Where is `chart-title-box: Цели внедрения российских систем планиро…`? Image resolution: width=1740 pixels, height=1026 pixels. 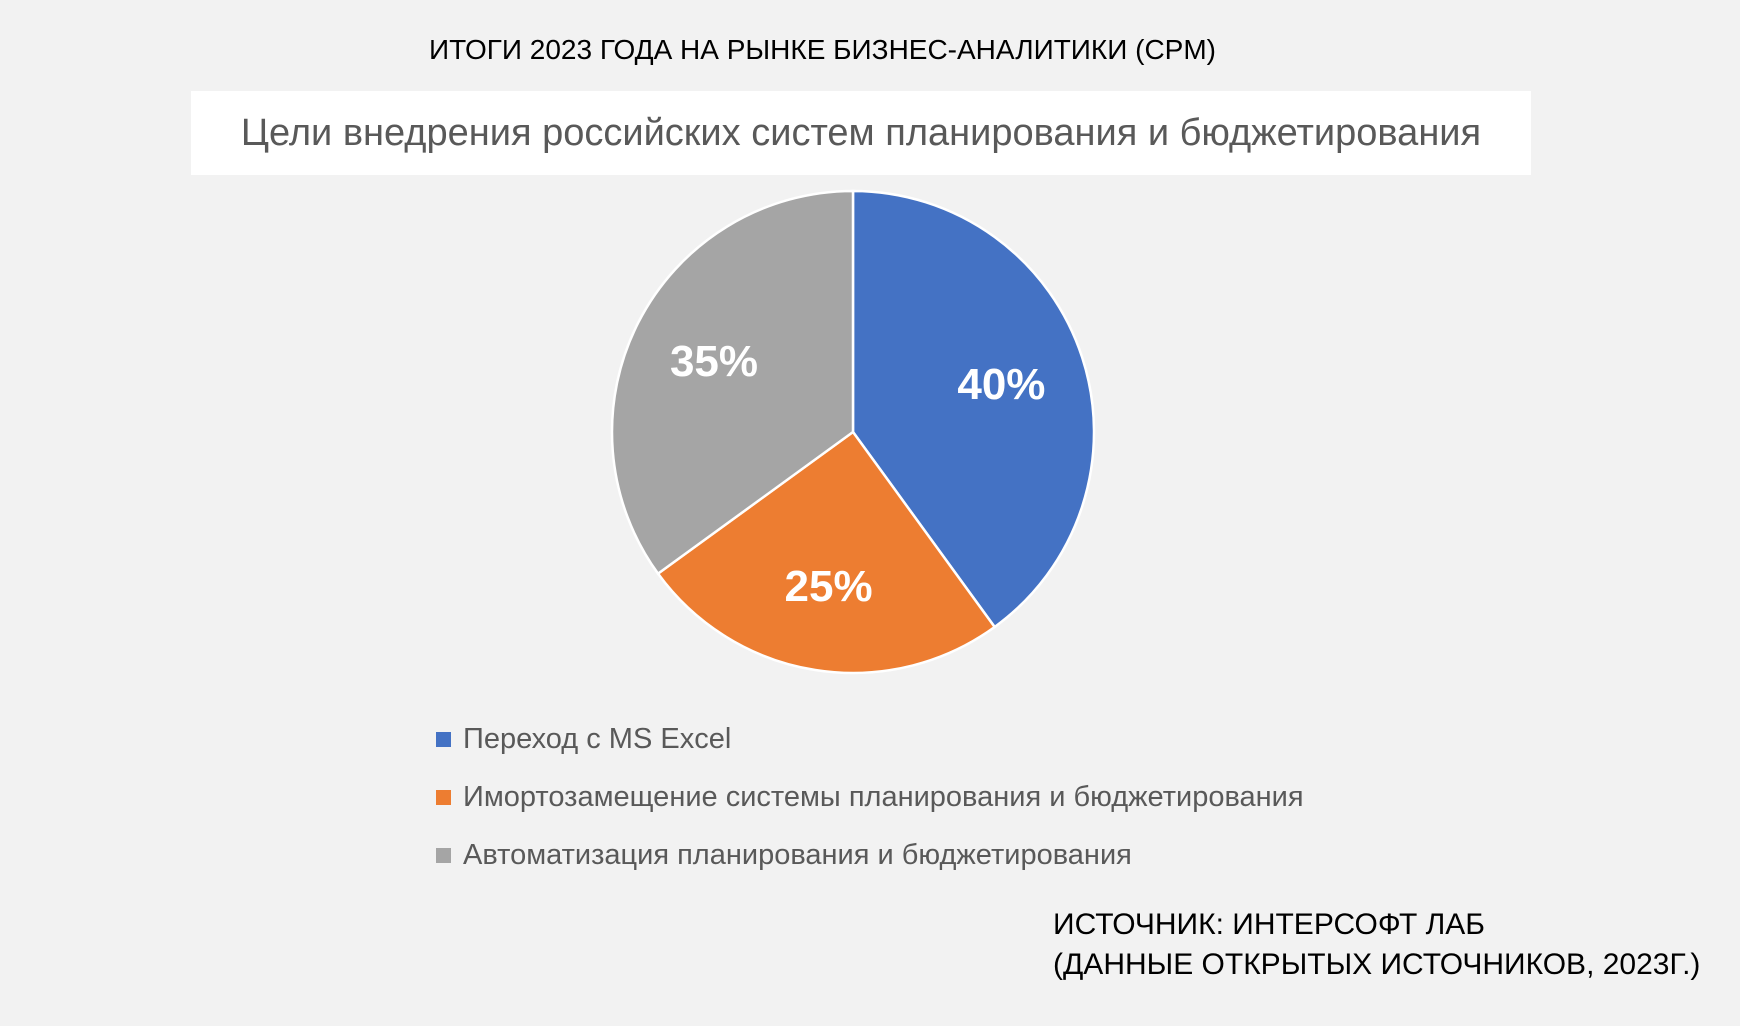
chart-title-box: Цели внедрения российских систем планиро… is located at coordinates (861, 133).